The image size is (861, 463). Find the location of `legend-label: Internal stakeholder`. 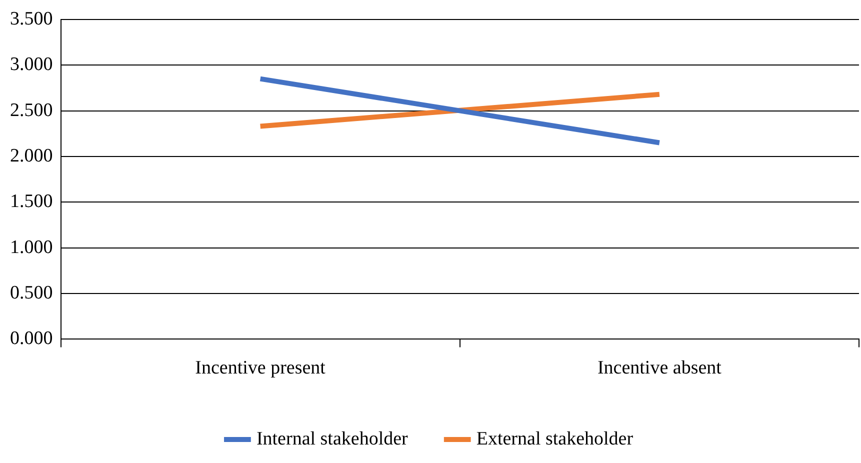

legend-label: Internal stakeholder is located at coordinates (332, 439).